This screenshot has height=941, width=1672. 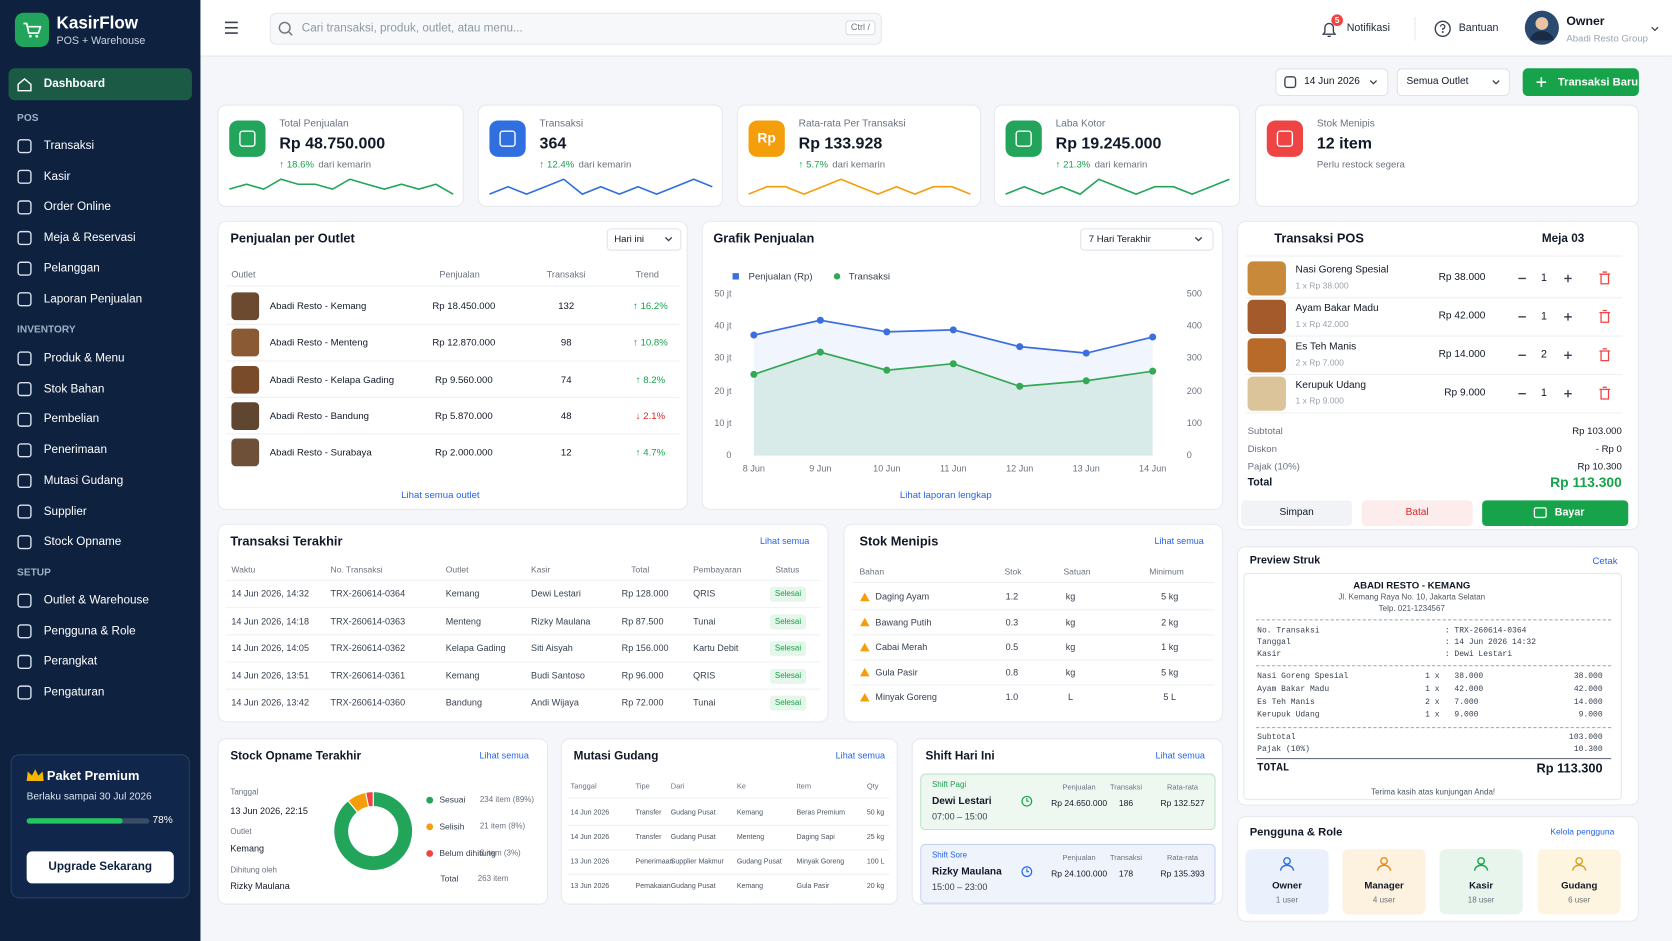 What do you see at coordinates (96, 600) in the screenshot?
I see `nav-item: Outlet & Warehouse` at bounding box center [96, 600].